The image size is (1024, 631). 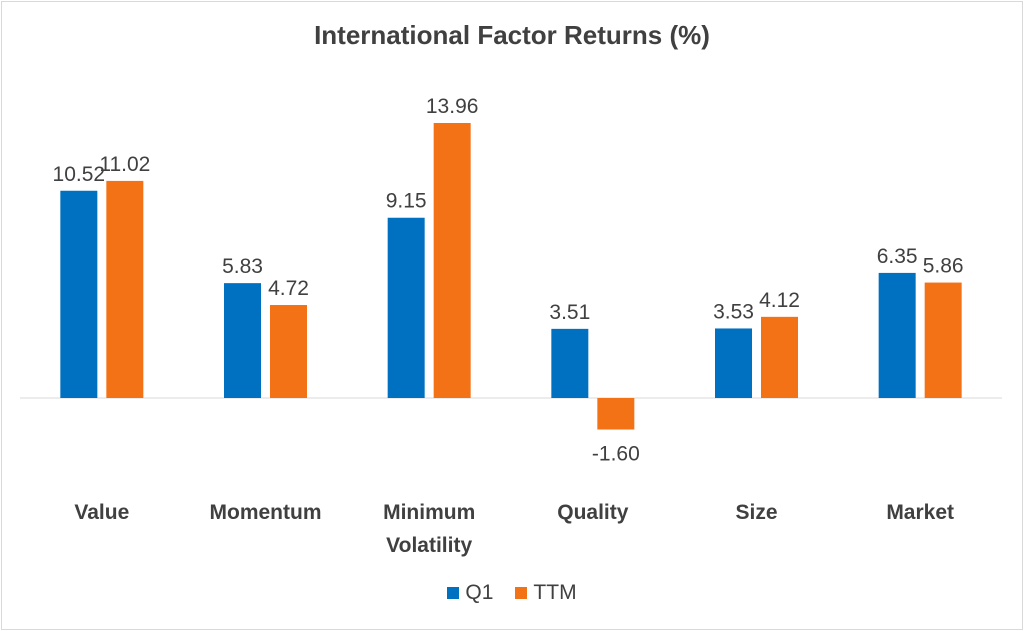 What do you see at coordinates (733, 363) in the screenshot?
I see `bar-q1-size` at bounding box center [733, 363].